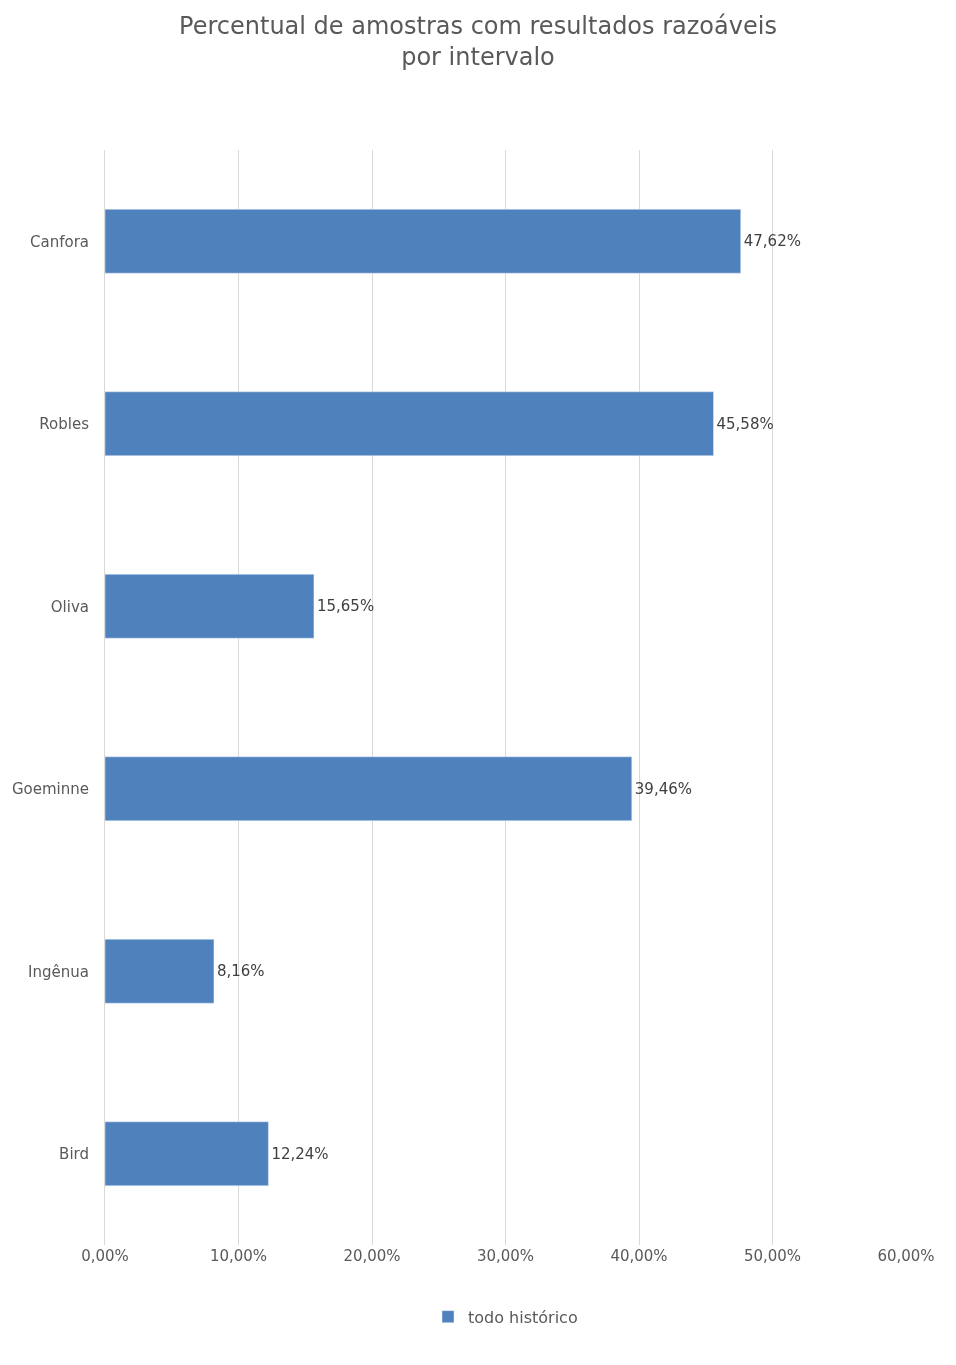 Image resolution: width=956 pixels, height=1365 pixels. What do you see at coordinates (74, 1154) in the screenshot?
I see `y-tick-label: Bird` at bounding box center [74, 1154].